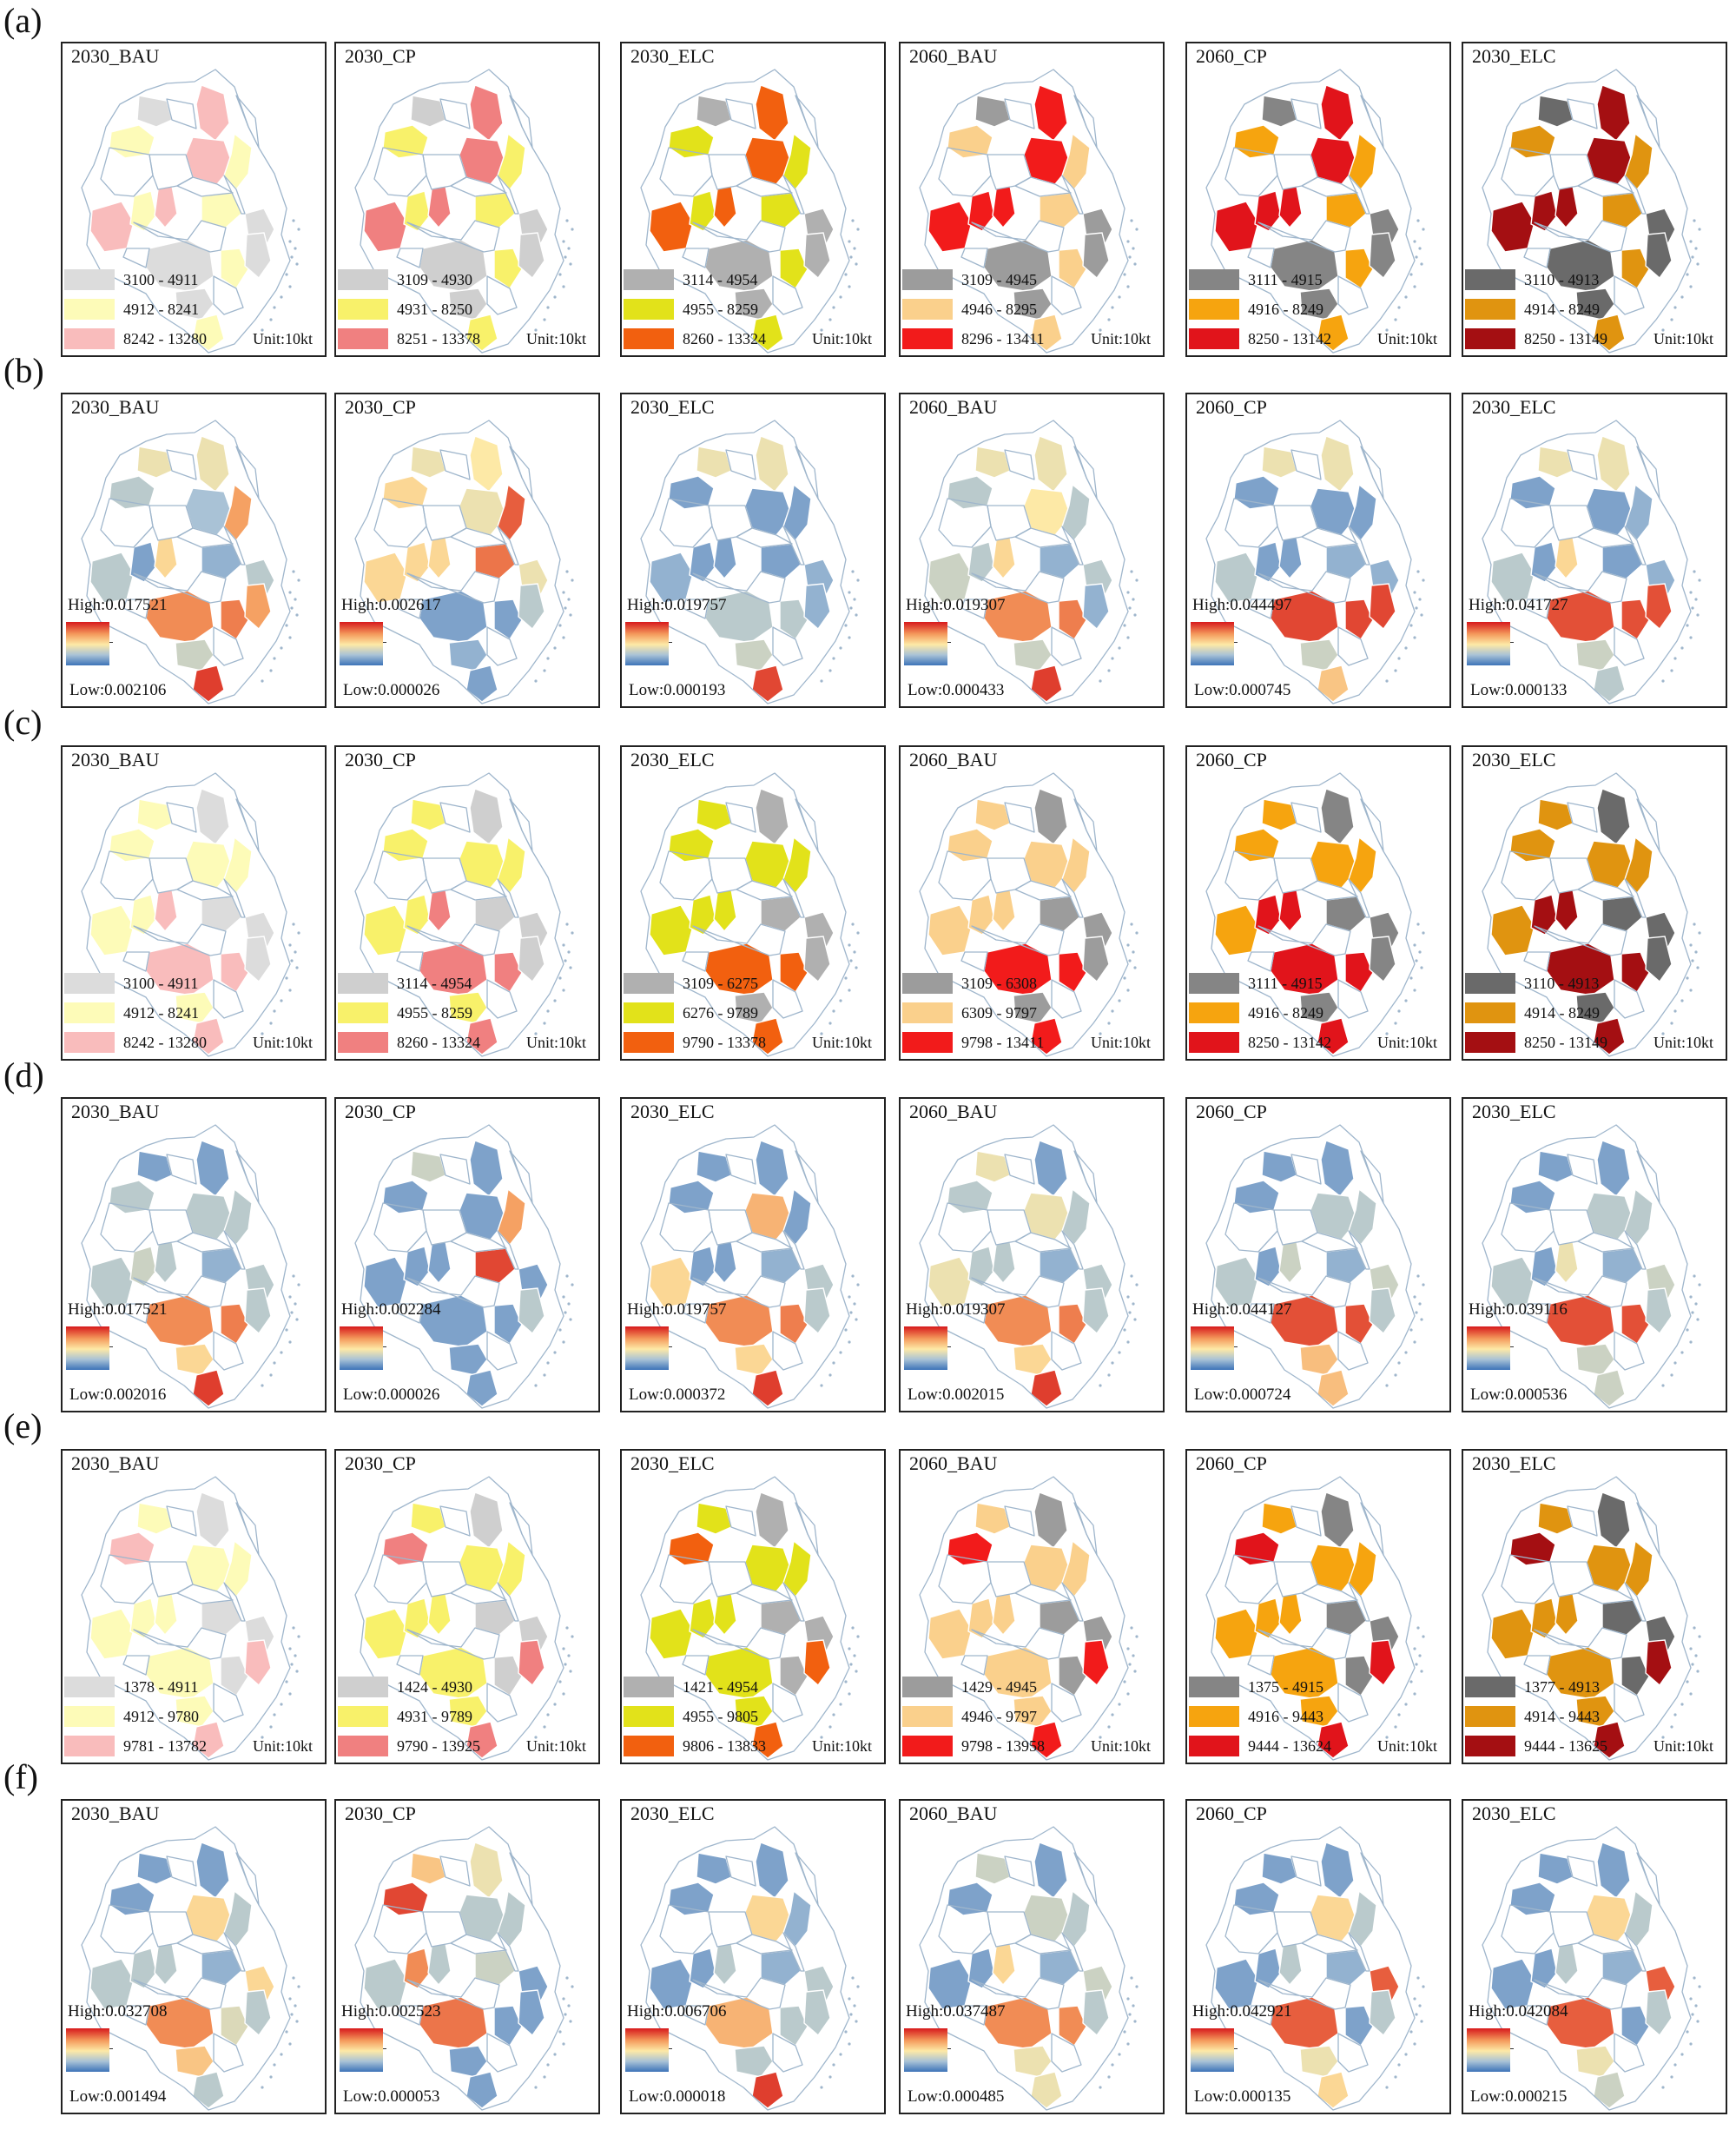  What do you see at coordinates (1519, 1395) in the screenshot?
I see `legend-low-label: Low:0.000536` at bounding box center [1519, 1395].